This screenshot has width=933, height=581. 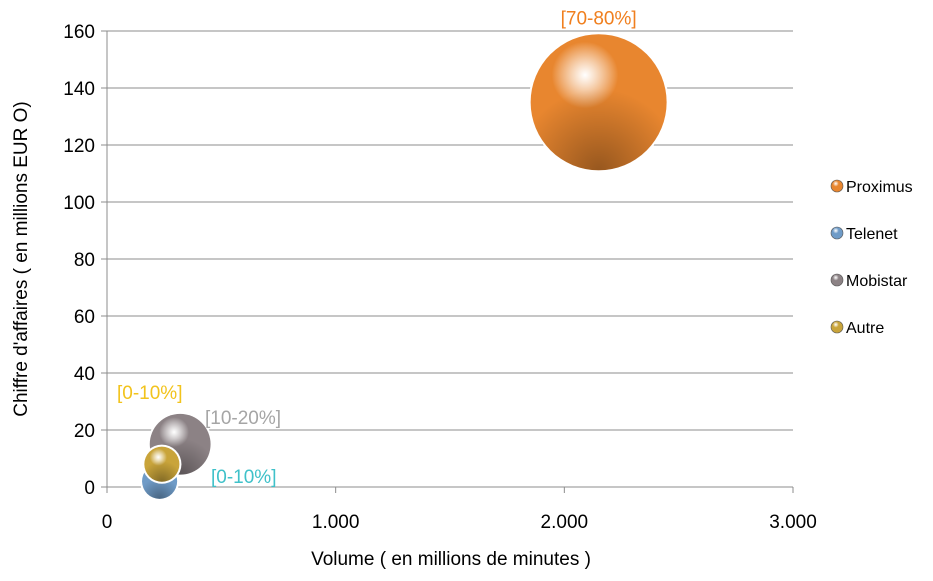 I want to click on y-tick-label: 100, so click(x=79, y=203).